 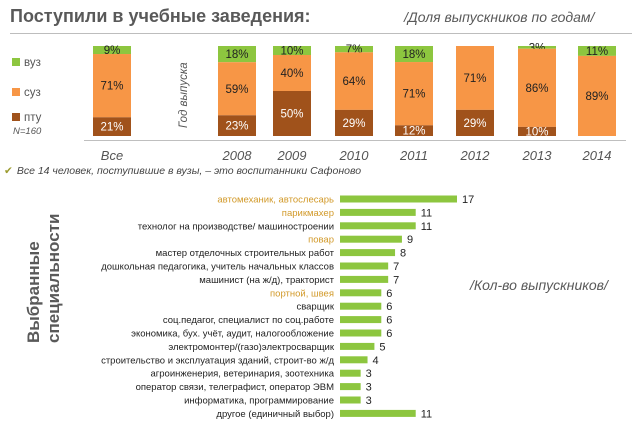 What do you see at coordinates (292, 155) in the screenshot?
I see `x-tick-label: 2009` at bounding box center [292, 155].